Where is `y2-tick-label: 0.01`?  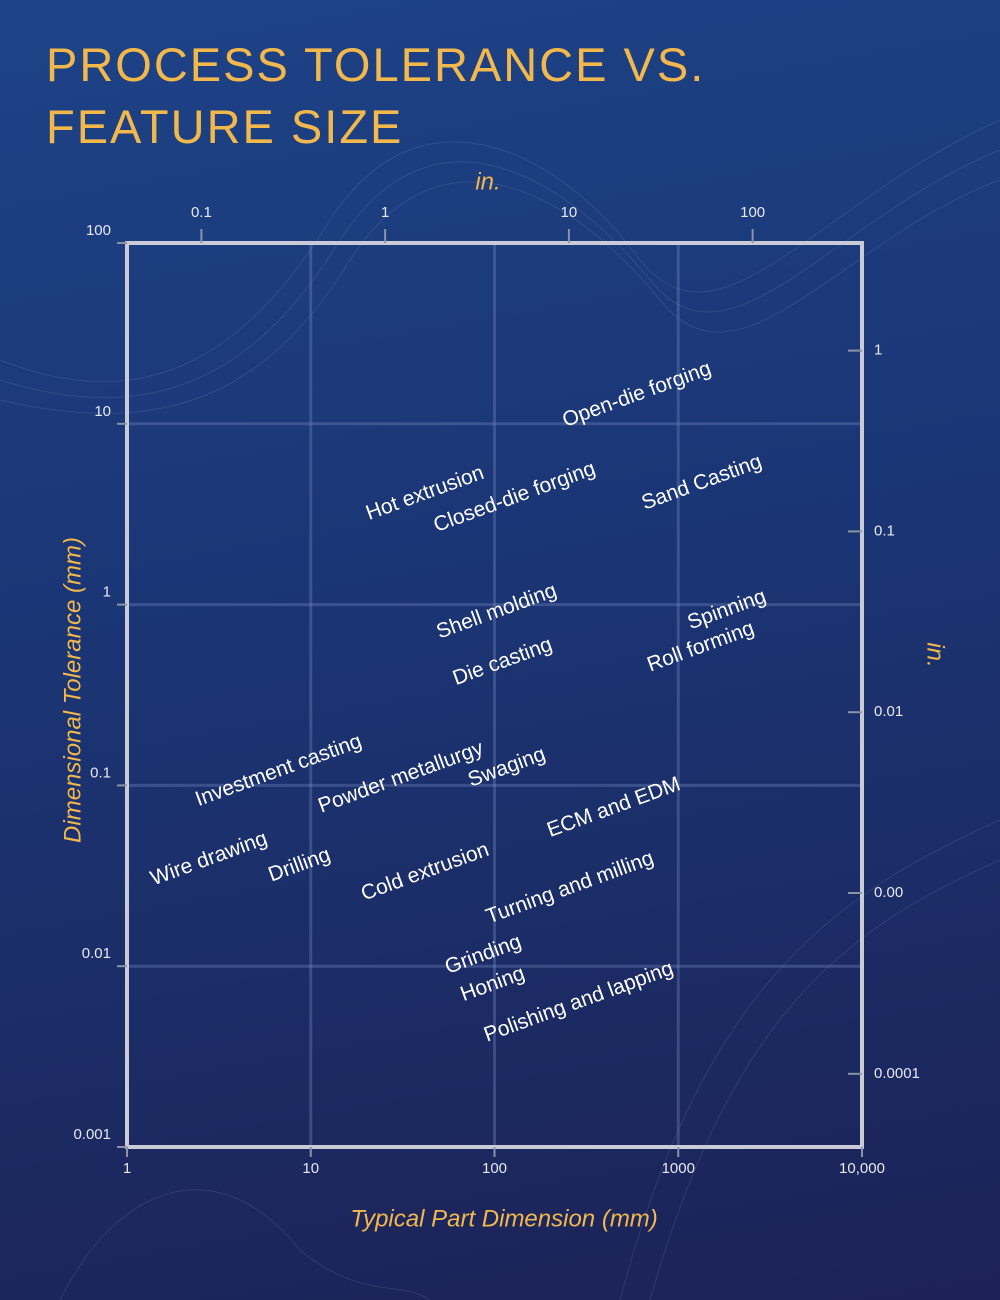
y2-tick-label: 0.01 is located at coordinates (888, 711).